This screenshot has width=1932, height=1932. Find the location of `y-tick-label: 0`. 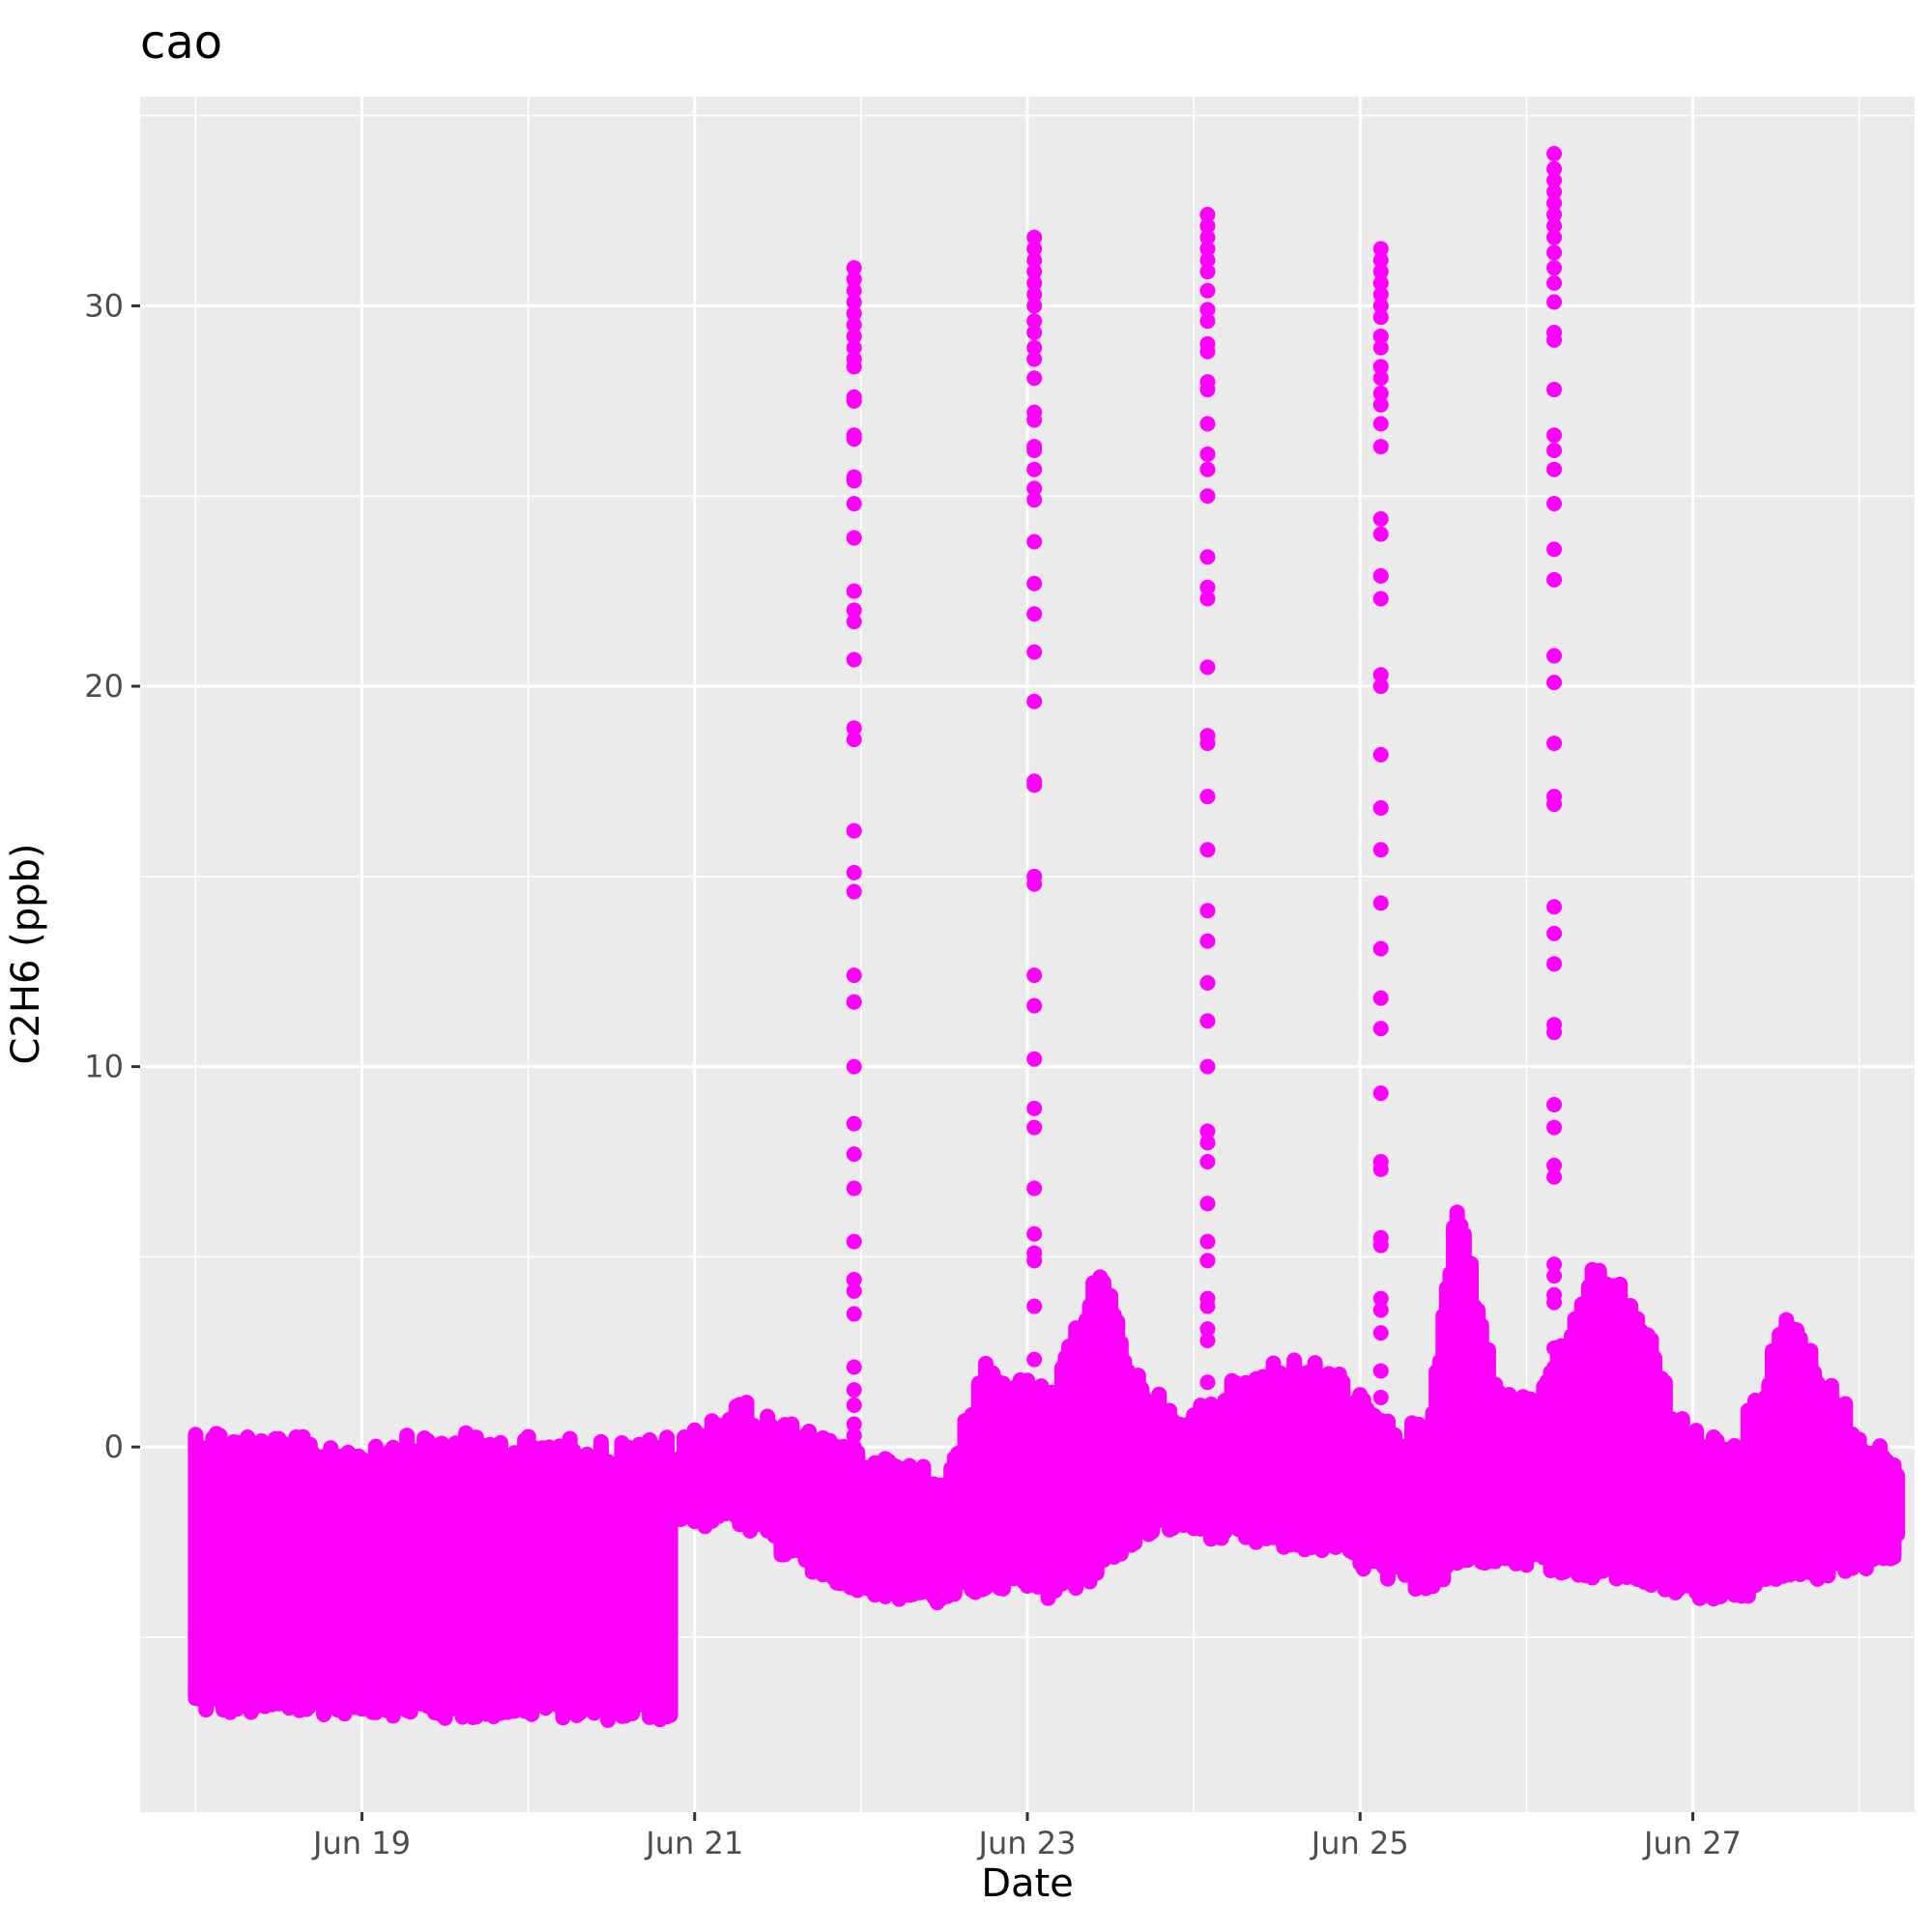

y-tick-label: 0 is located at coordinates (114, 1446).